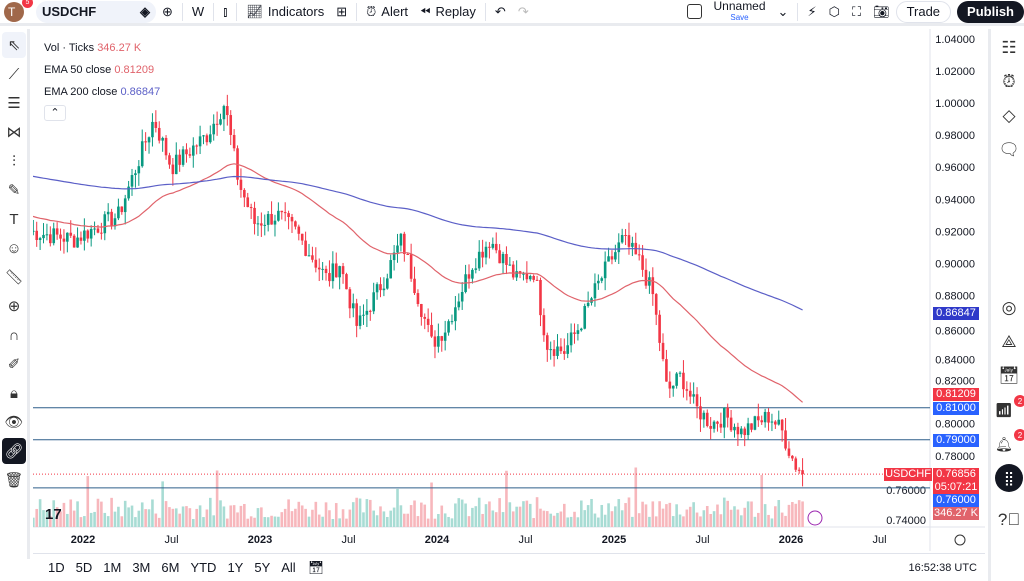  What do you see at coordinates (990, 11) in the screenshot?
I see `publish-button: Publish` at bounding box center [990, 11].